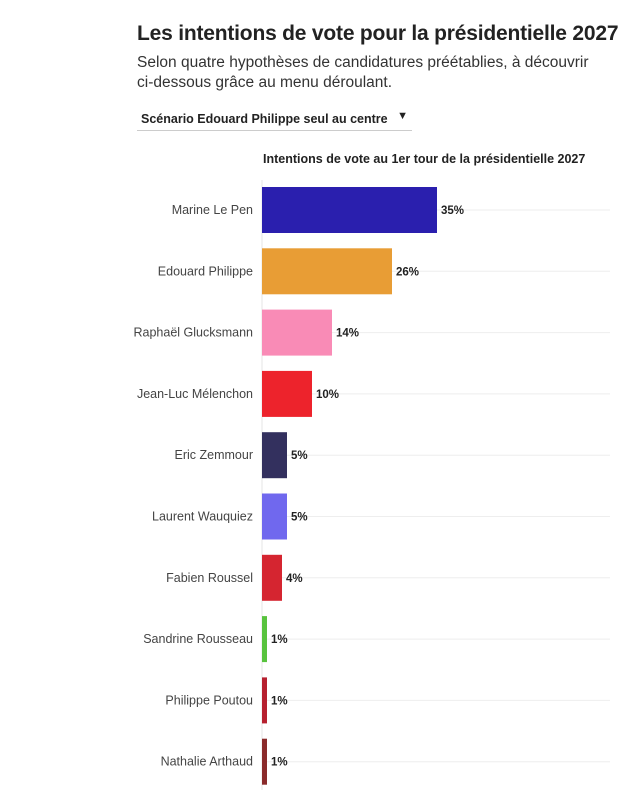 This screenshot has width=639, height=799. Describe the element at coordinates (452, 211) in the screenshot. I see `data-label: 35%` at that location.